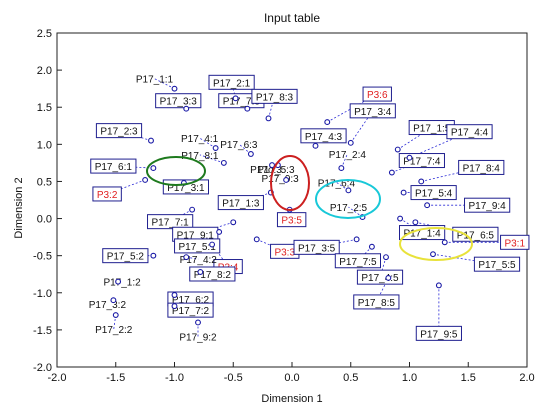  Describe the element at coordinates (468, 378) in the screenshot. I see `x-tick-label: 1.5` at that location.